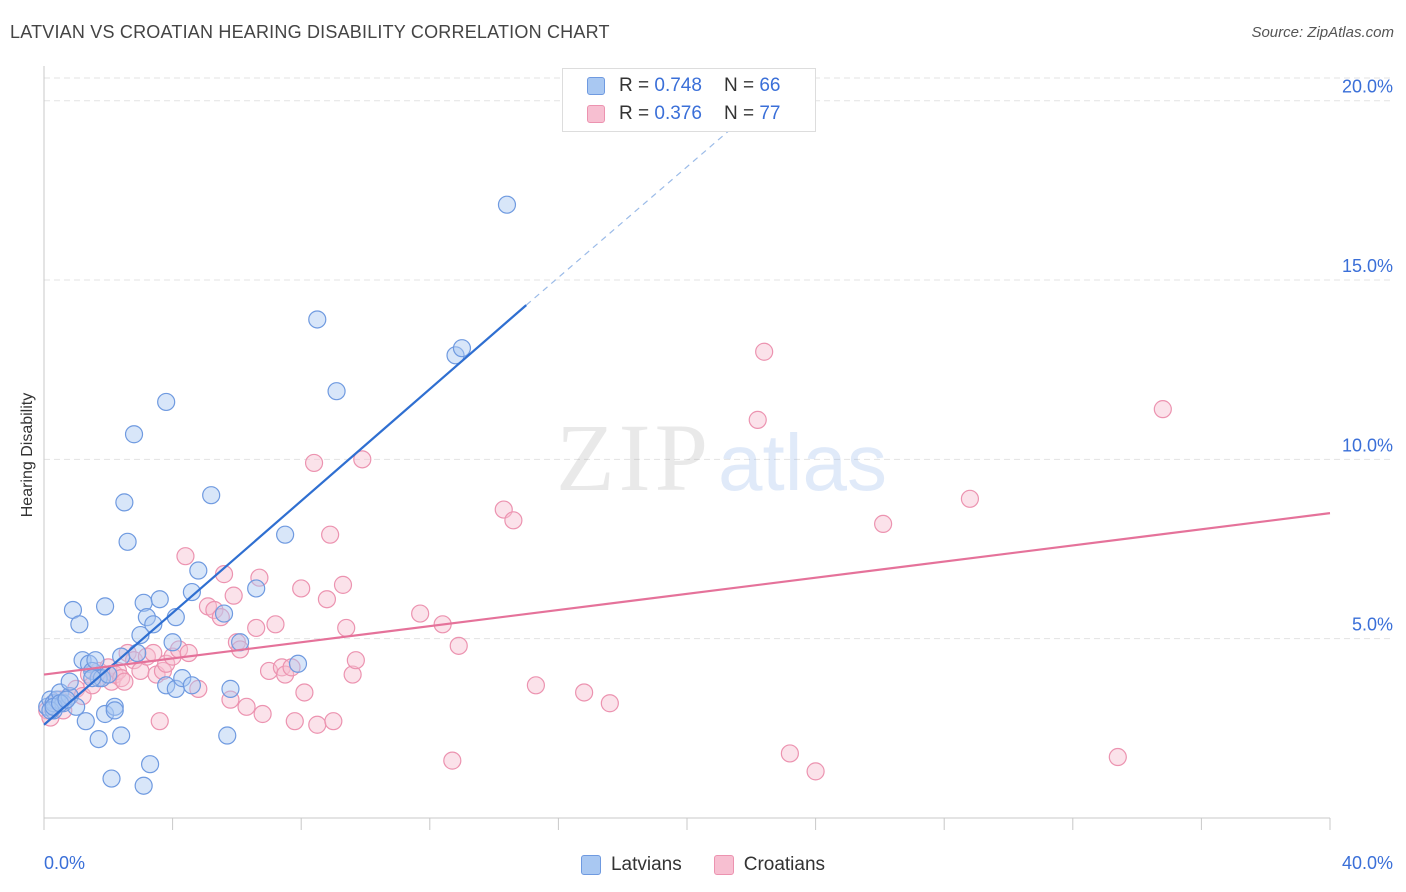 The width and height of the screenshot is (1406, 892). Describe the element at coordinates (703, 865) in the screenshot. I see `series-legend: Latvians Croatians` at that location.